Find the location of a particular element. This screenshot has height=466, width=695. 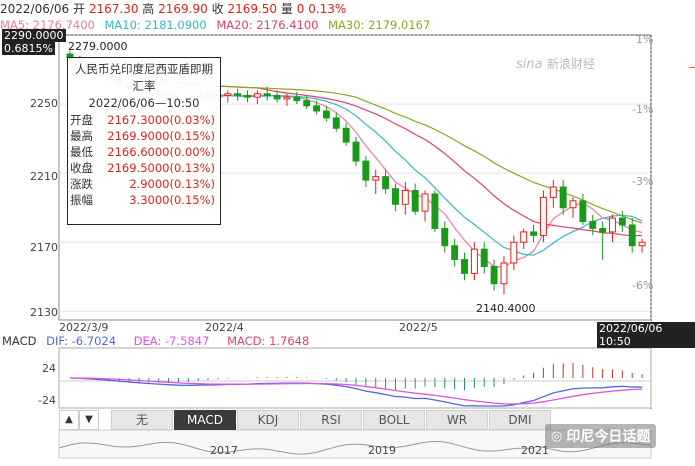

ma30-legend: MA30: 2179.0167 is located at coordinates (379, 25).